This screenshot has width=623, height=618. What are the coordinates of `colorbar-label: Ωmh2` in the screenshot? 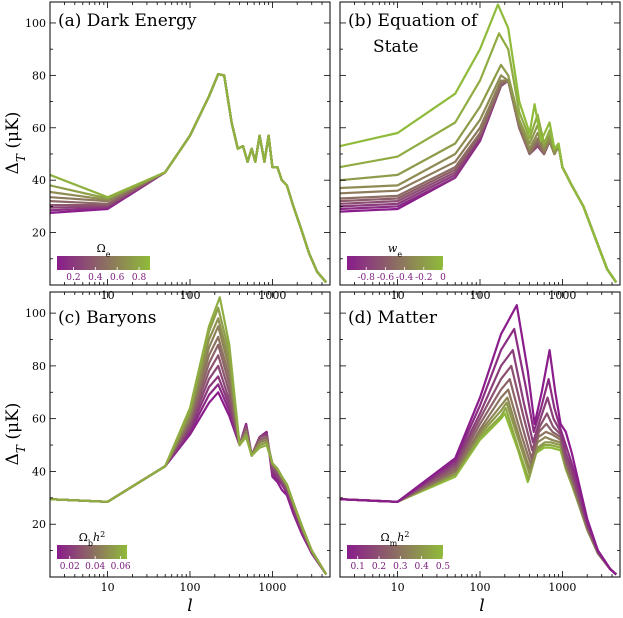 It's located at (395, 539).